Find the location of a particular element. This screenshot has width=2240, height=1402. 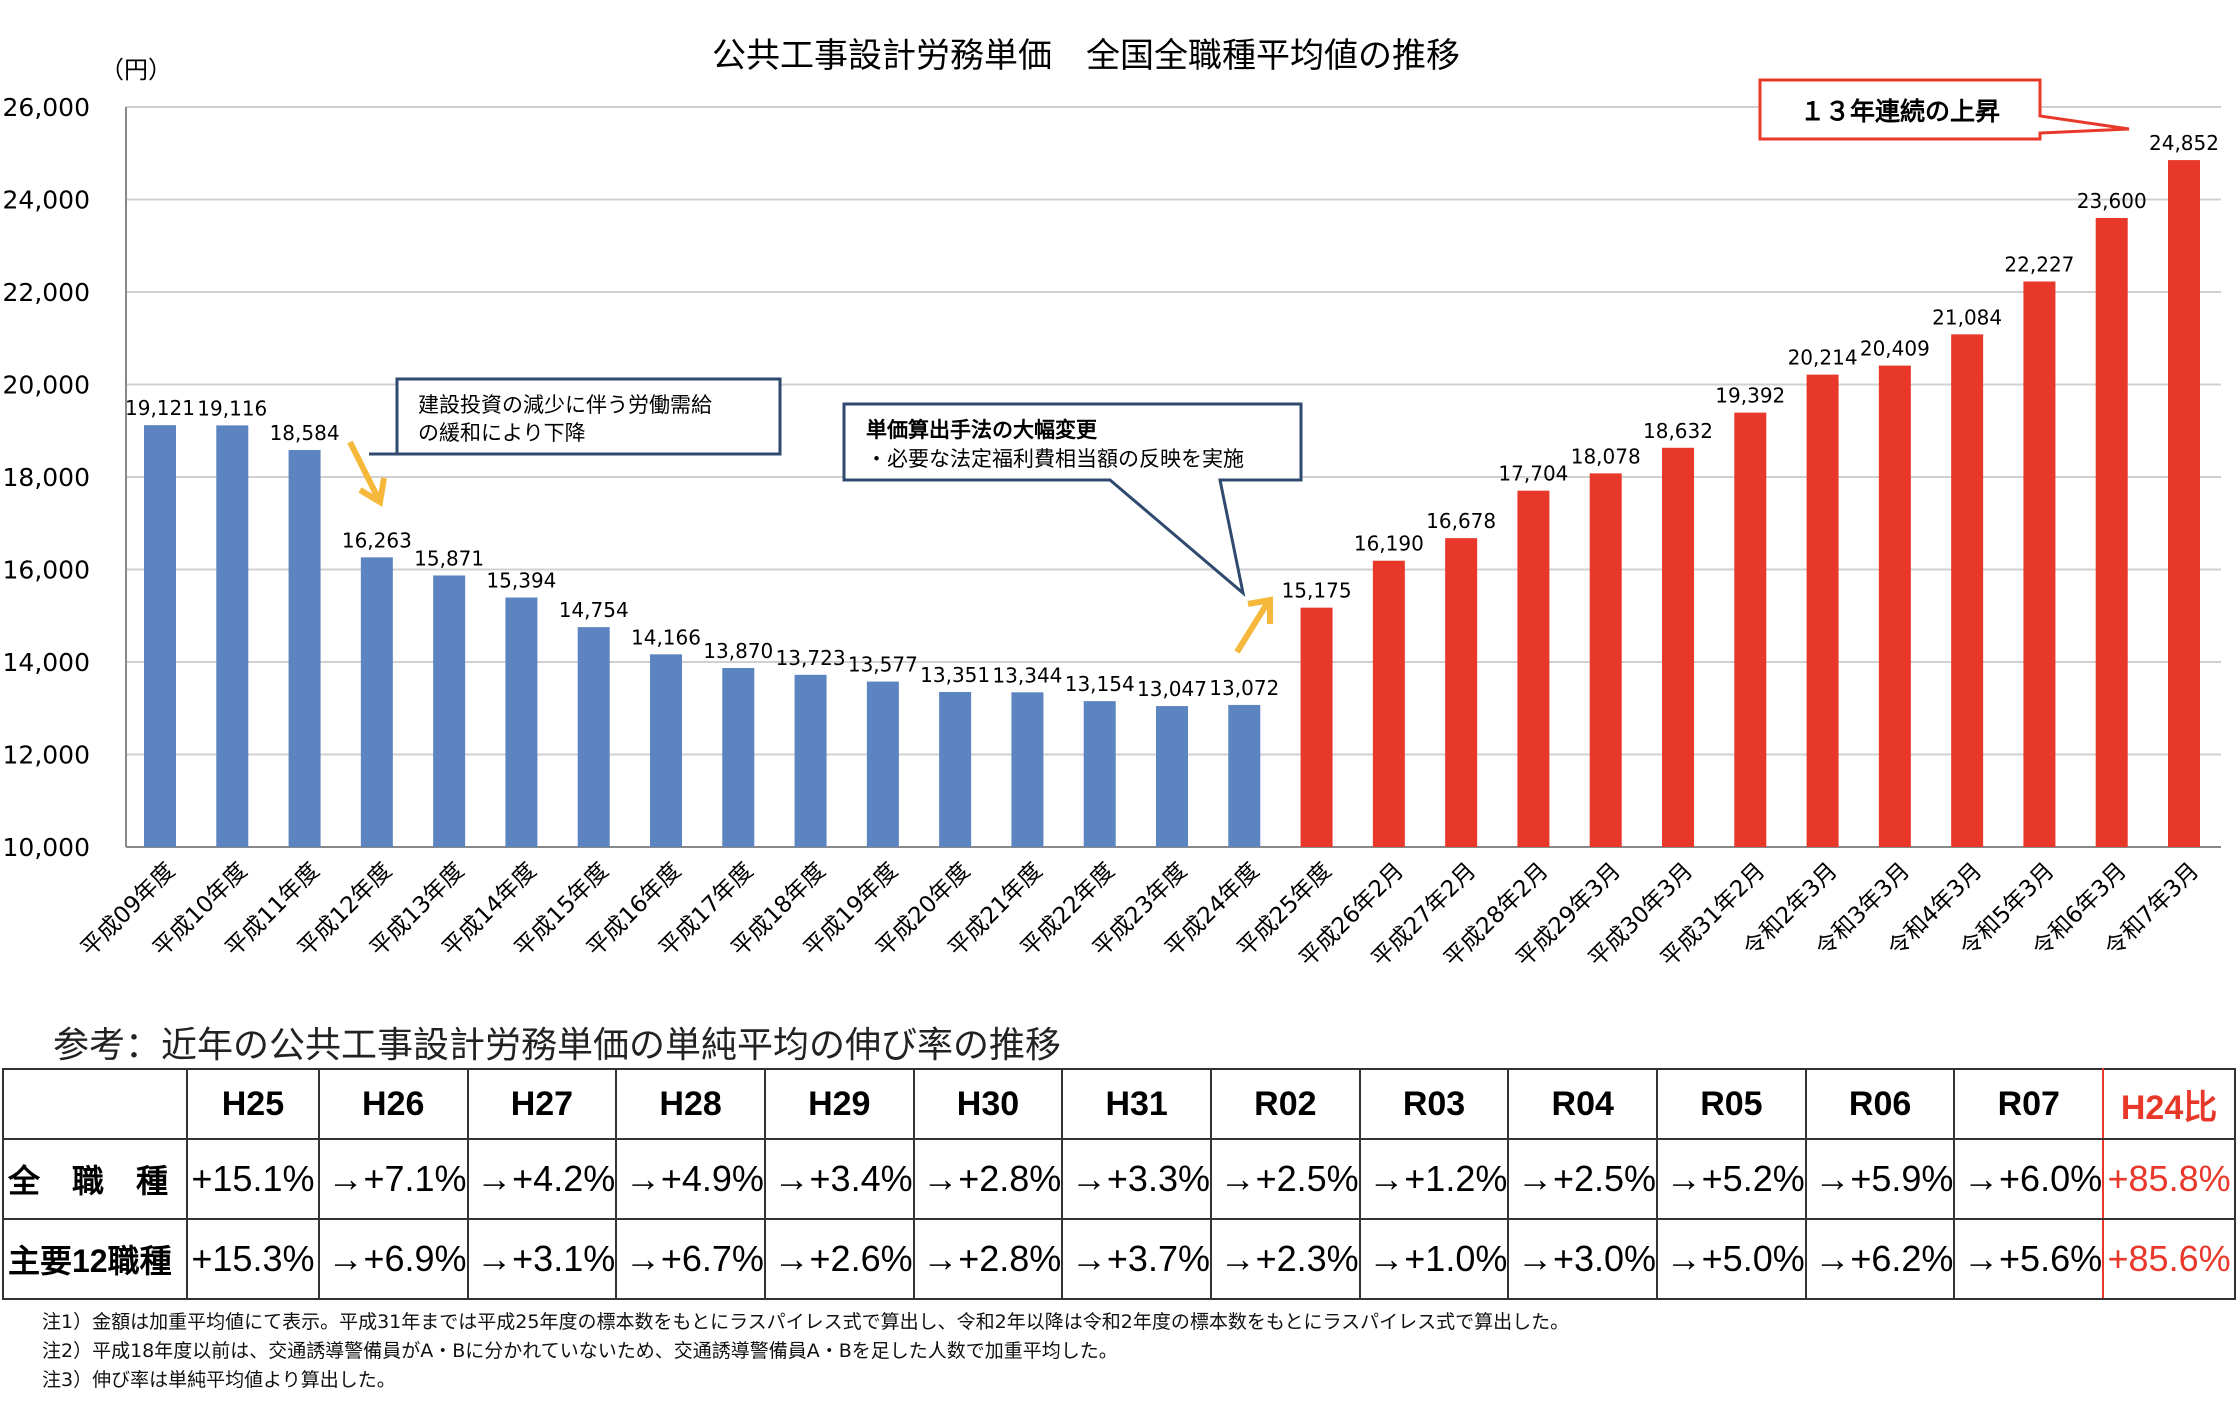

svg-text: ・必要な法定福利費相当額の反映を実施 is located at coordinates (1055, 459).